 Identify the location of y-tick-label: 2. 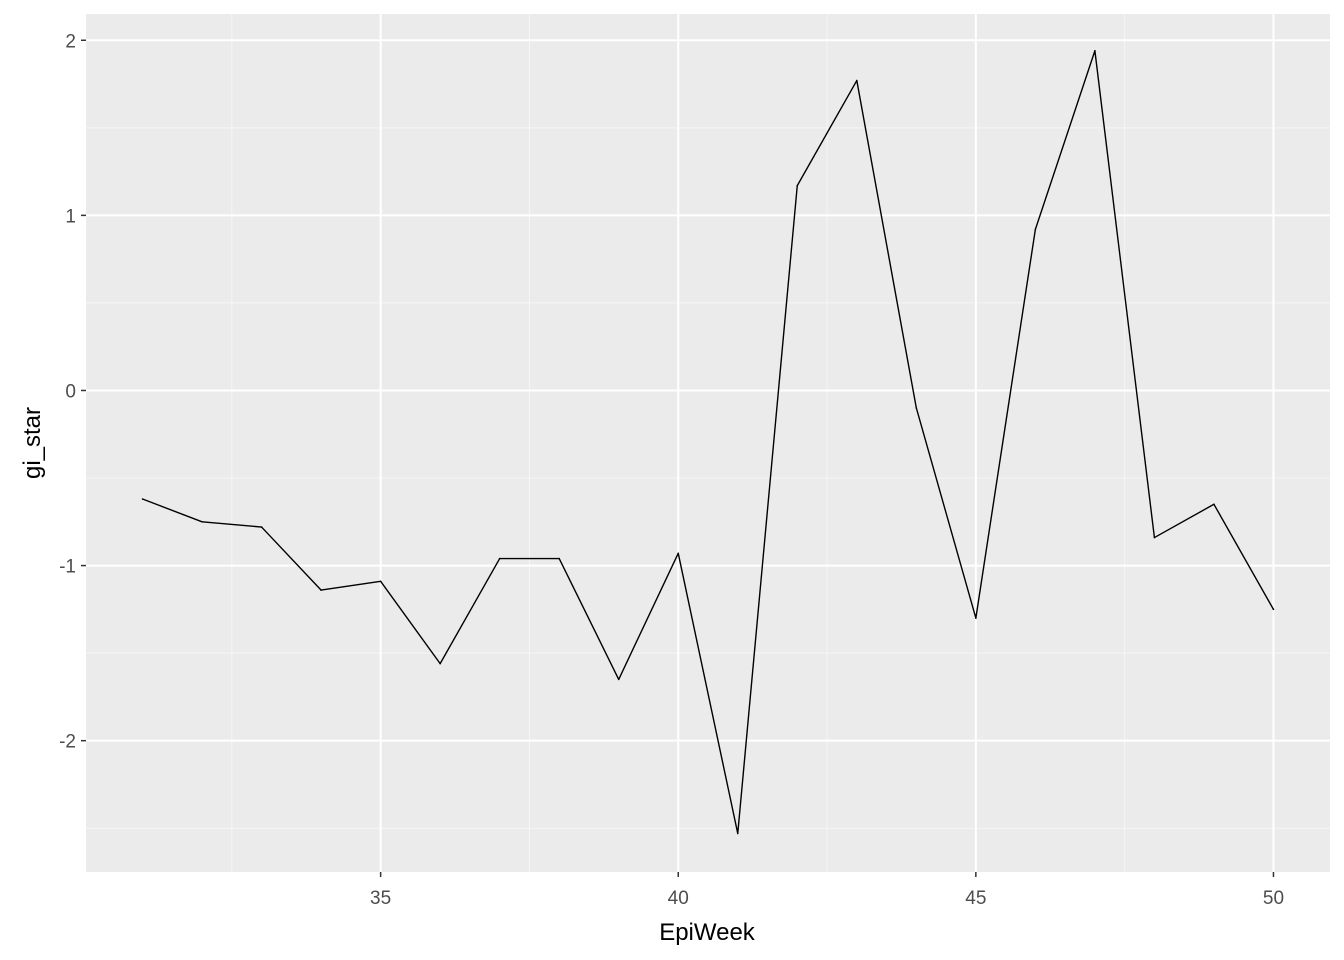
(70, 41).